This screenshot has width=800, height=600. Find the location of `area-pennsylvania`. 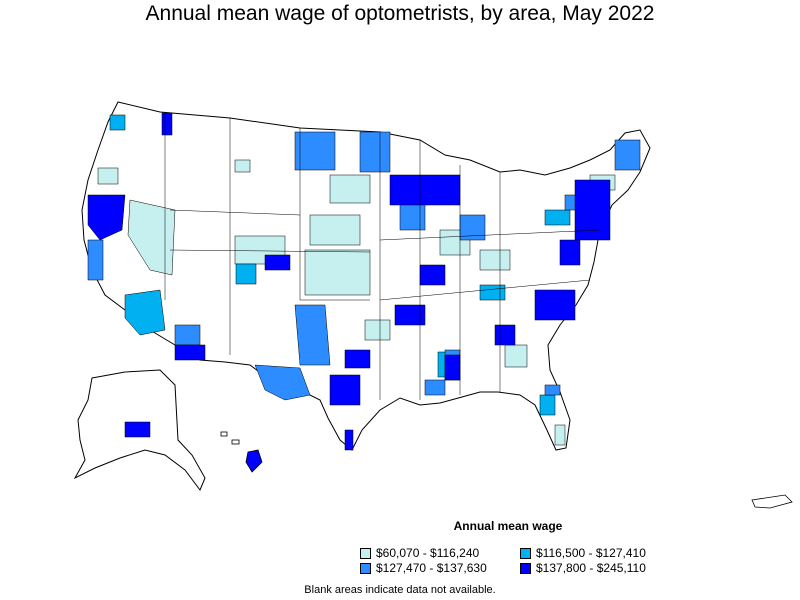

area-pennsylvania is located at coordinates (557, 217).